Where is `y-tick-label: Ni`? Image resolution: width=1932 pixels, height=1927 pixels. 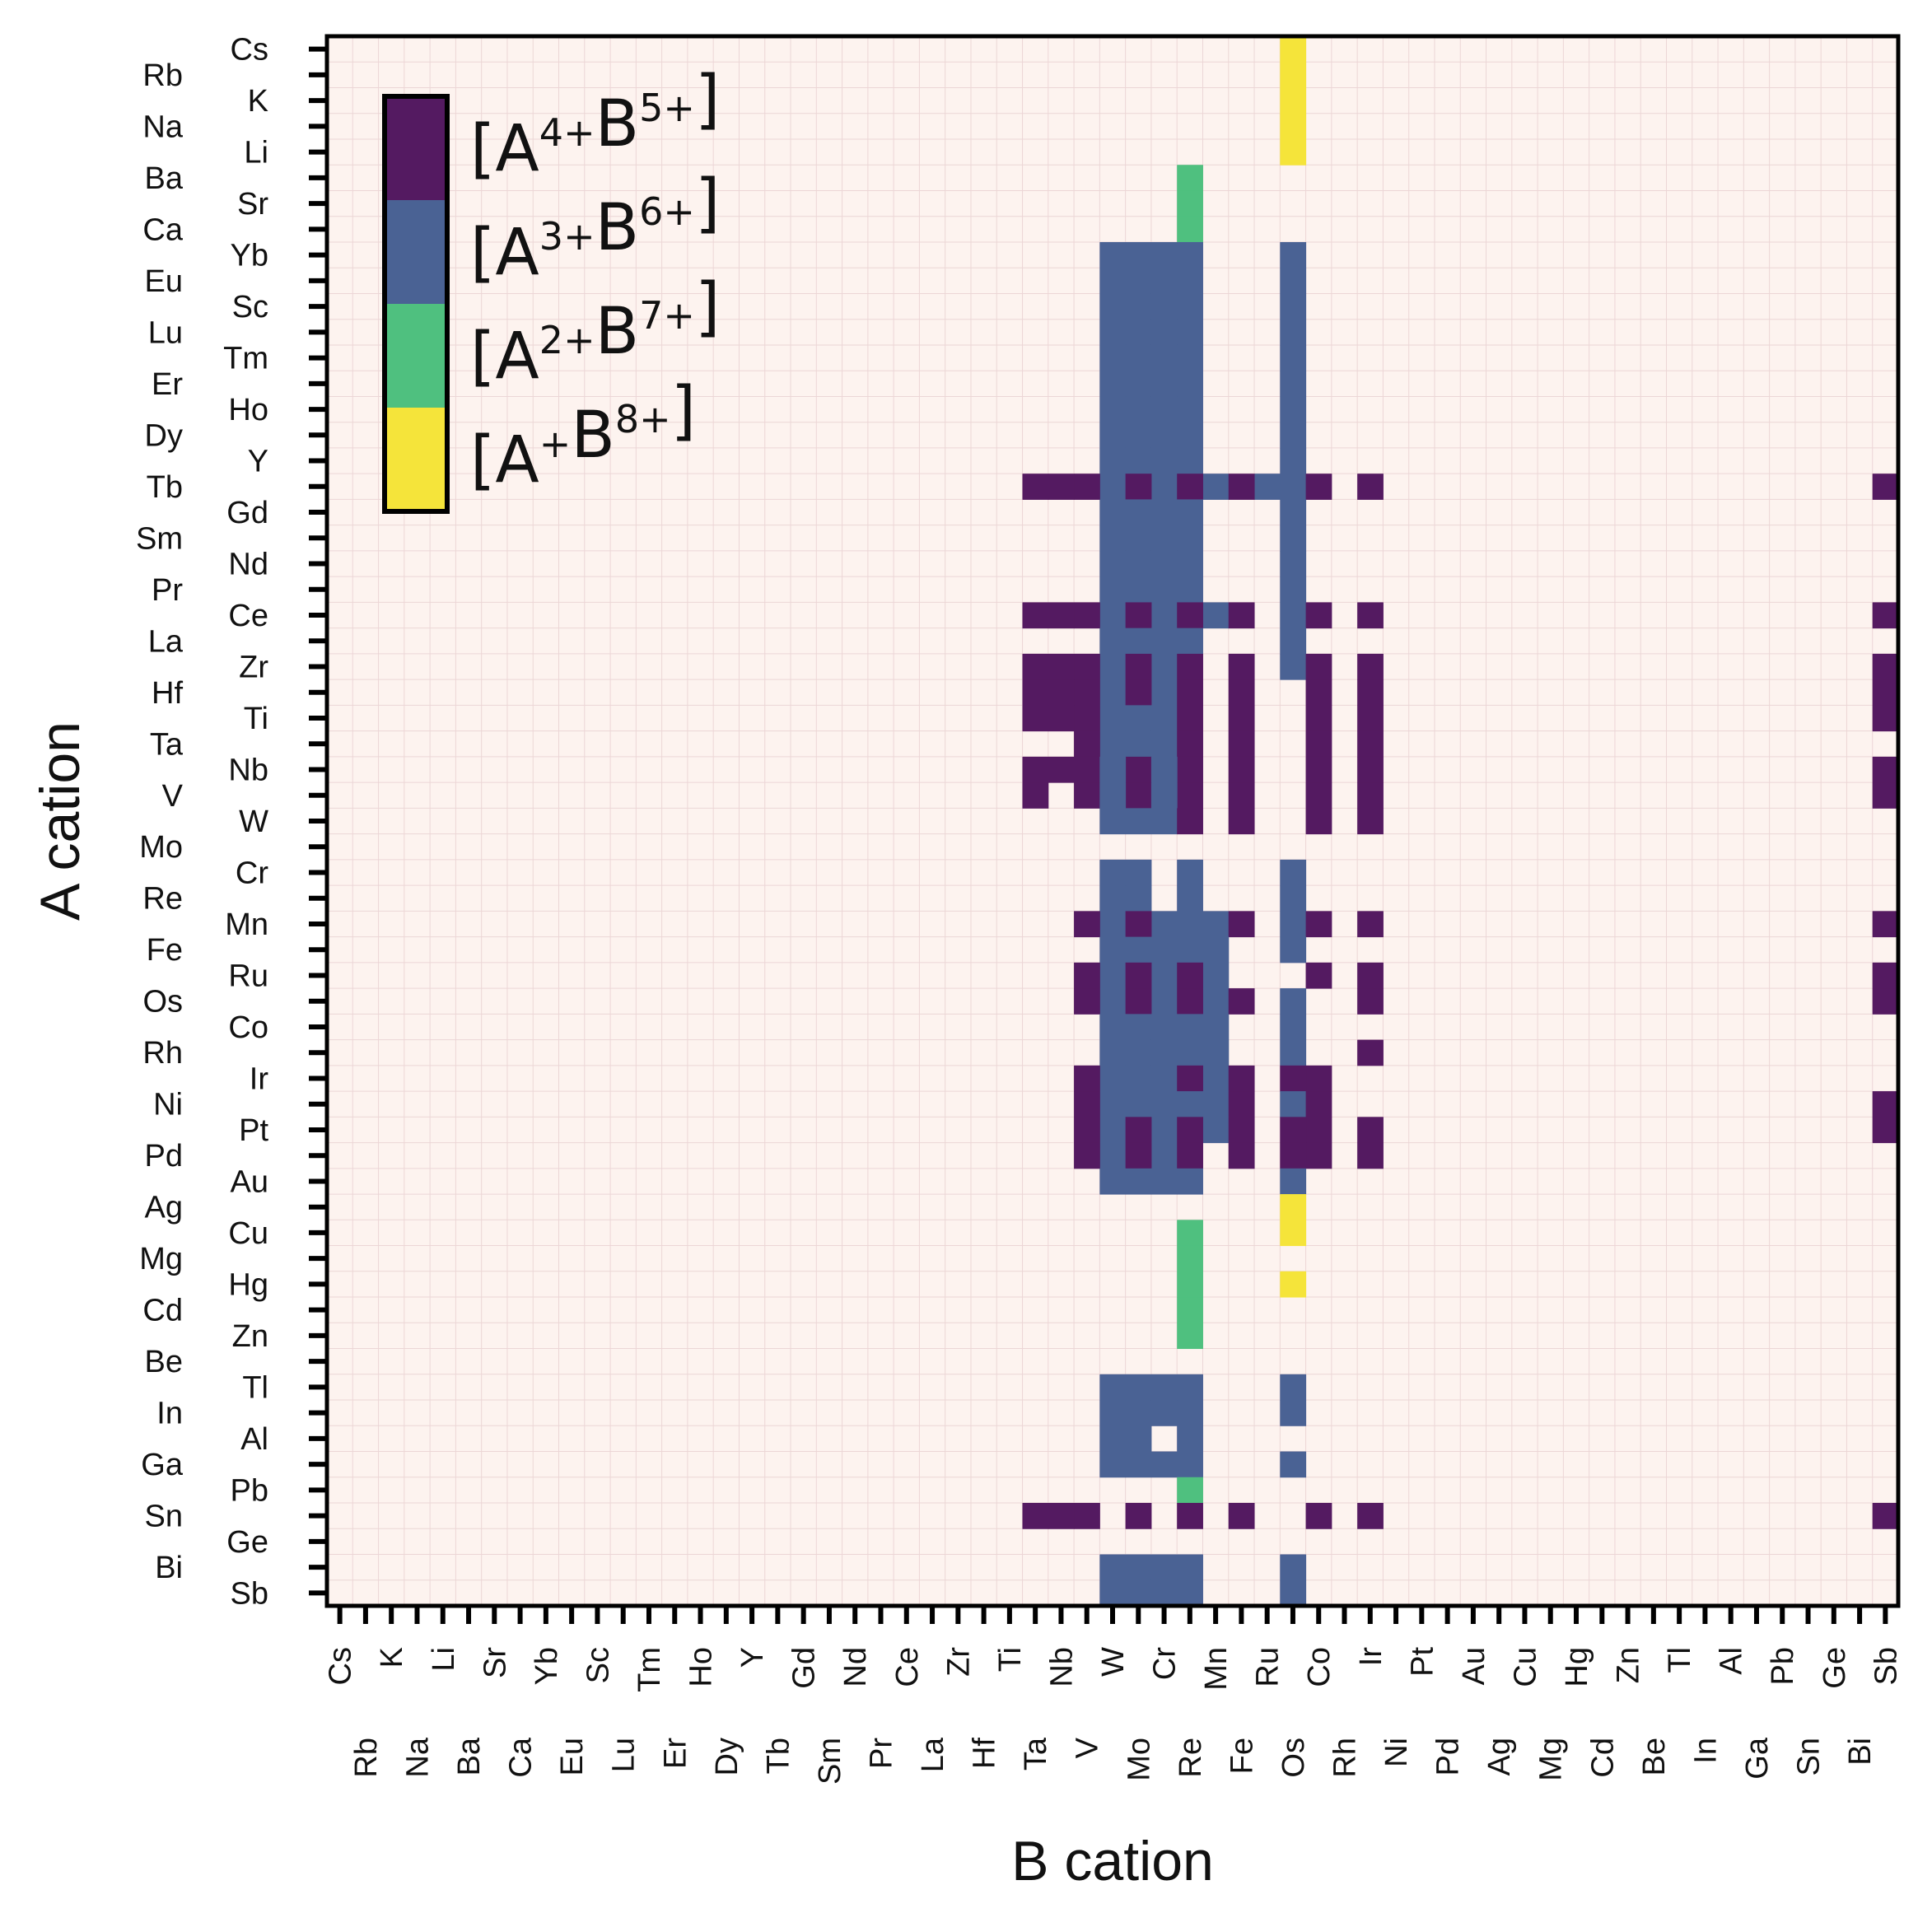 y-tick-label: Ni is located at coordinates (168, 1105).